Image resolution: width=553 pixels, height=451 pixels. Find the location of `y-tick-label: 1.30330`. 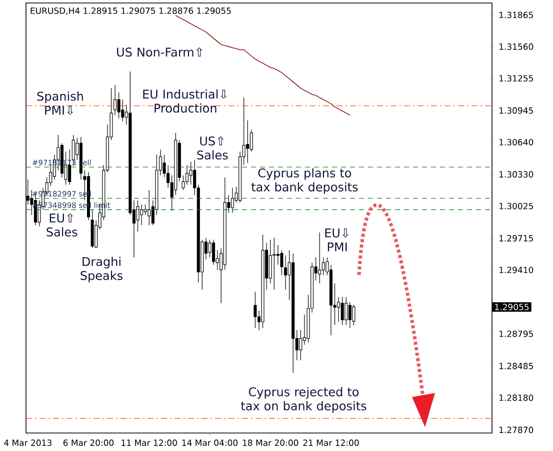

y-tick-label: 1.30330 is located at coordinates (516, 174).